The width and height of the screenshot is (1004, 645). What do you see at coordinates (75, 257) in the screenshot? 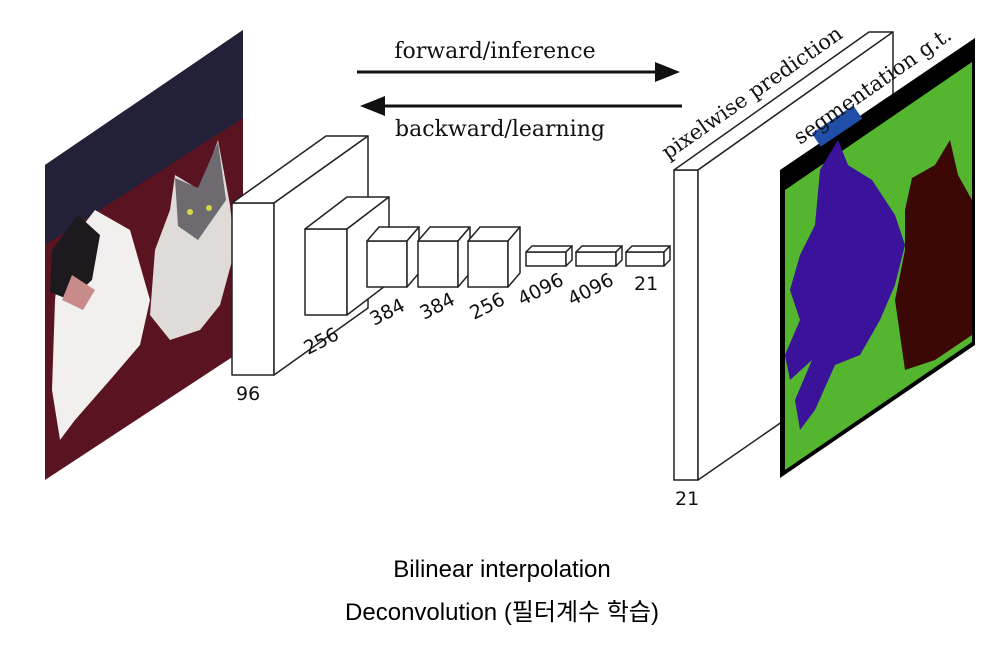
I see `photo-dog-head` at bounding box center [75, 257].